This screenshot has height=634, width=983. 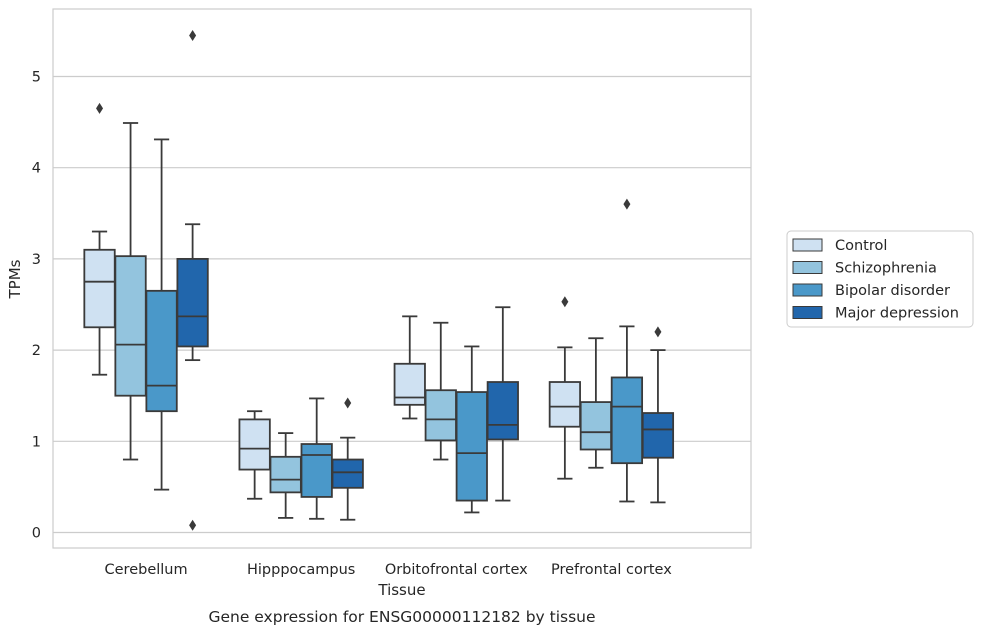 I want to click on legend-frame, so click(x=880, y=279).